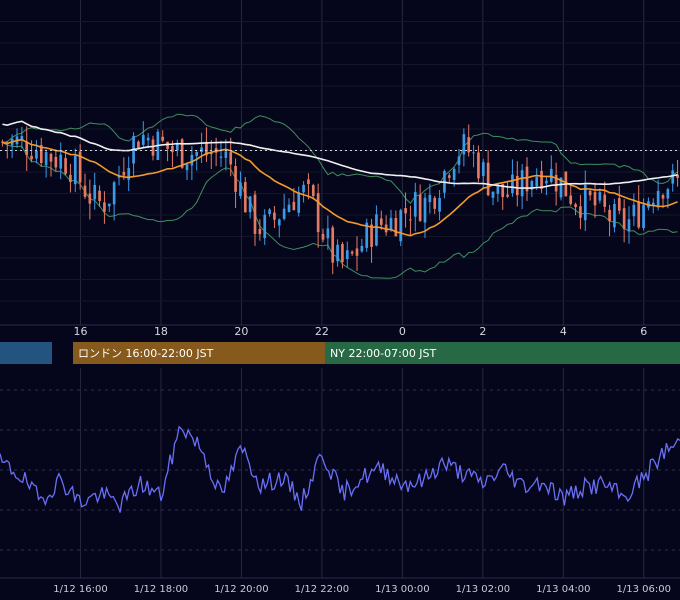 The image size is (680, 600). I want to click on indicator-line, so click(340, 469).